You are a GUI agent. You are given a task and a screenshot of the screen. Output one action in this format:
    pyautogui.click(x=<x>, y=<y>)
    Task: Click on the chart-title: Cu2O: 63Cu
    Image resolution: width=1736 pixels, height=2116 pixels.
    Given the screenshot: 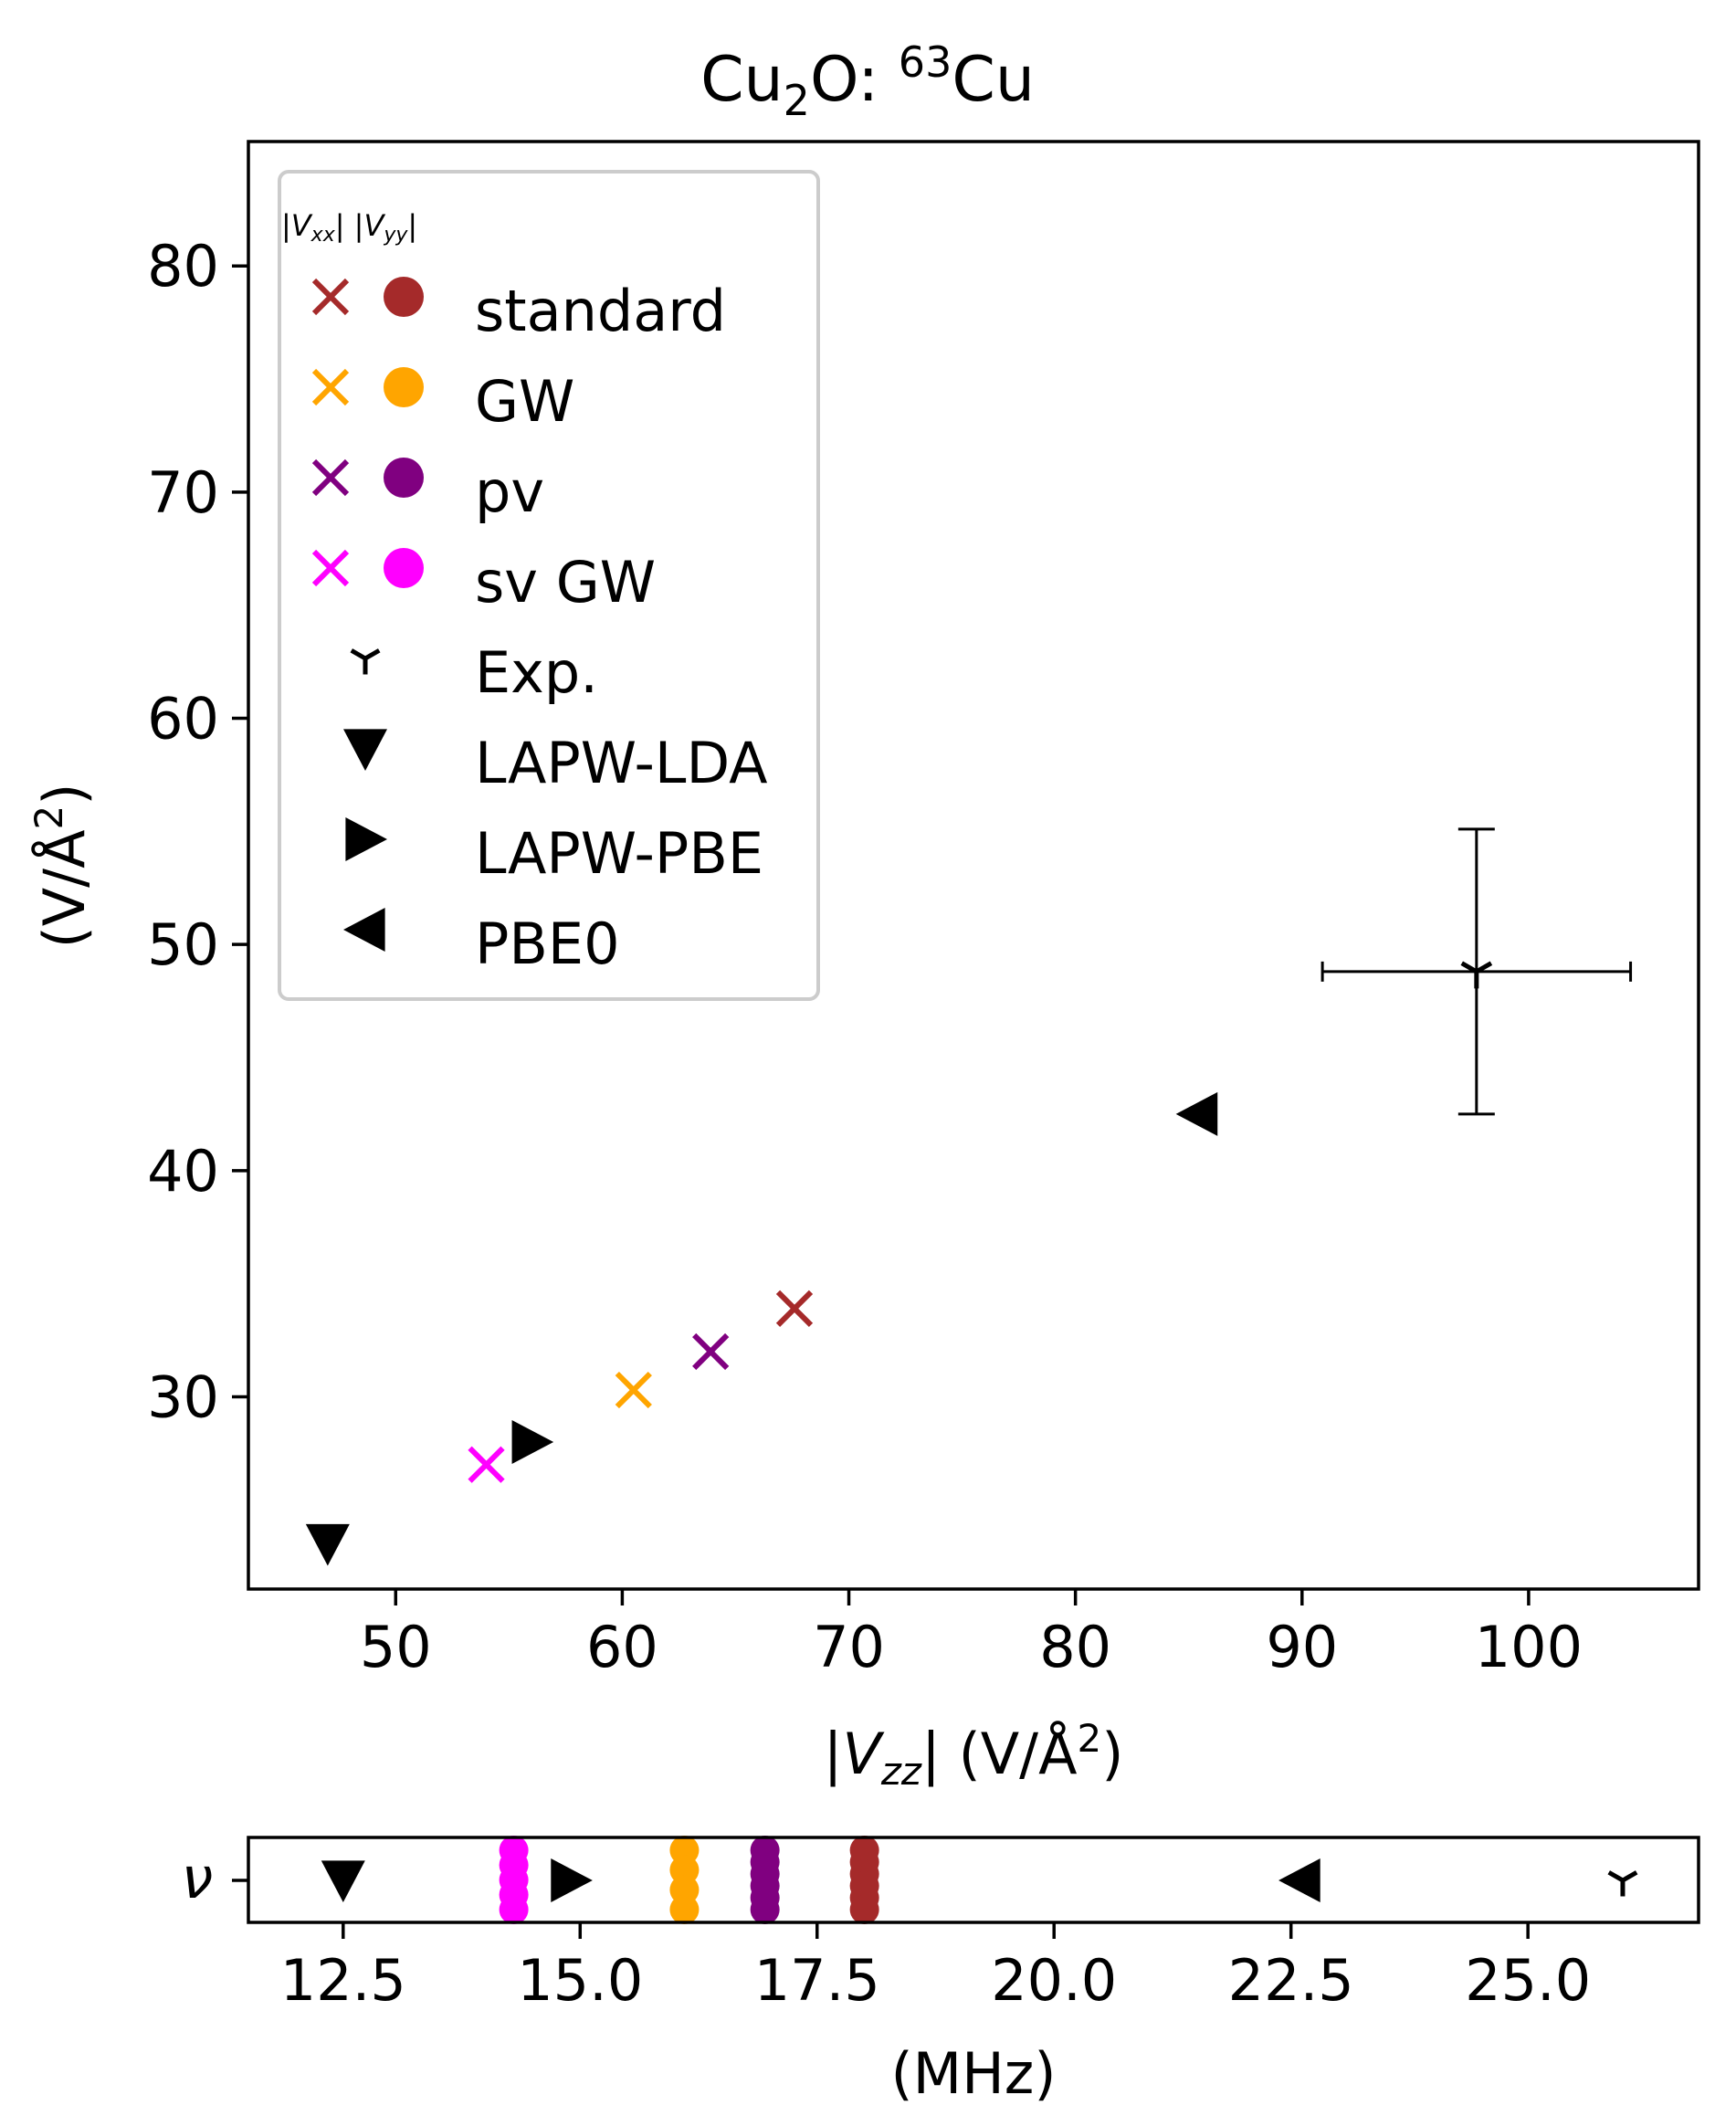 What is the action you would take?
    pyautogui.click(x=867, y=81)
    